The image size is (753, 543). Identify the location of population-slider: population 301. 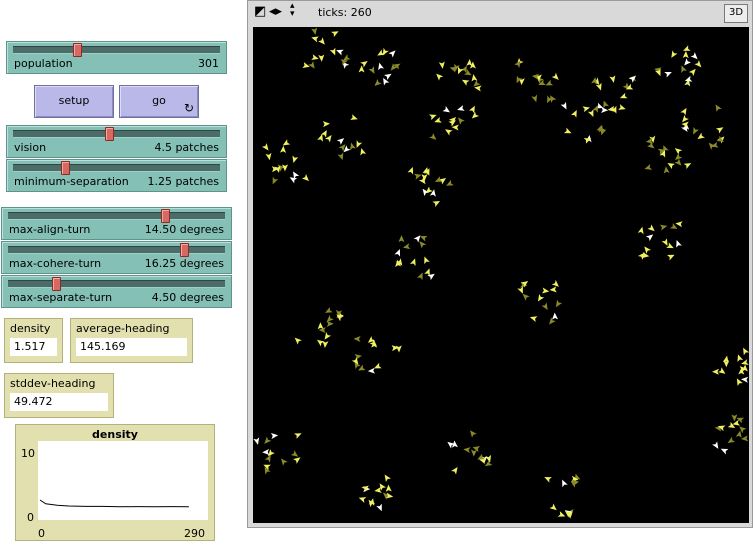
(116, 57).